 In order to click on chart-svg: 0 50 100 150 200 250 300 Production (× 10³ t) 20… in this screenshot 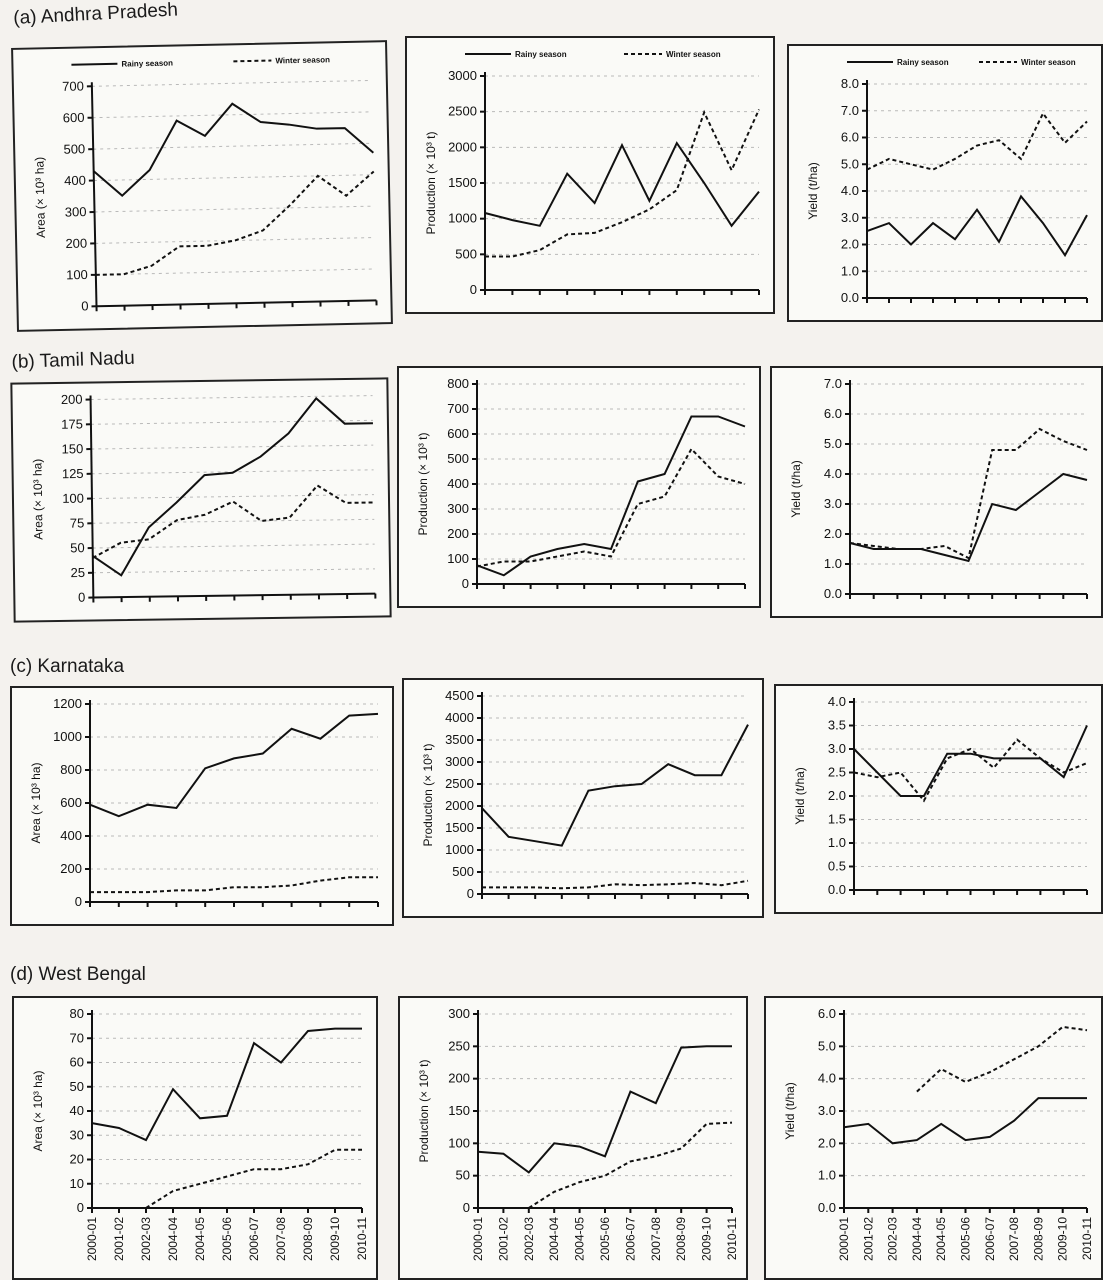, I will do `click(578, 1133)`.